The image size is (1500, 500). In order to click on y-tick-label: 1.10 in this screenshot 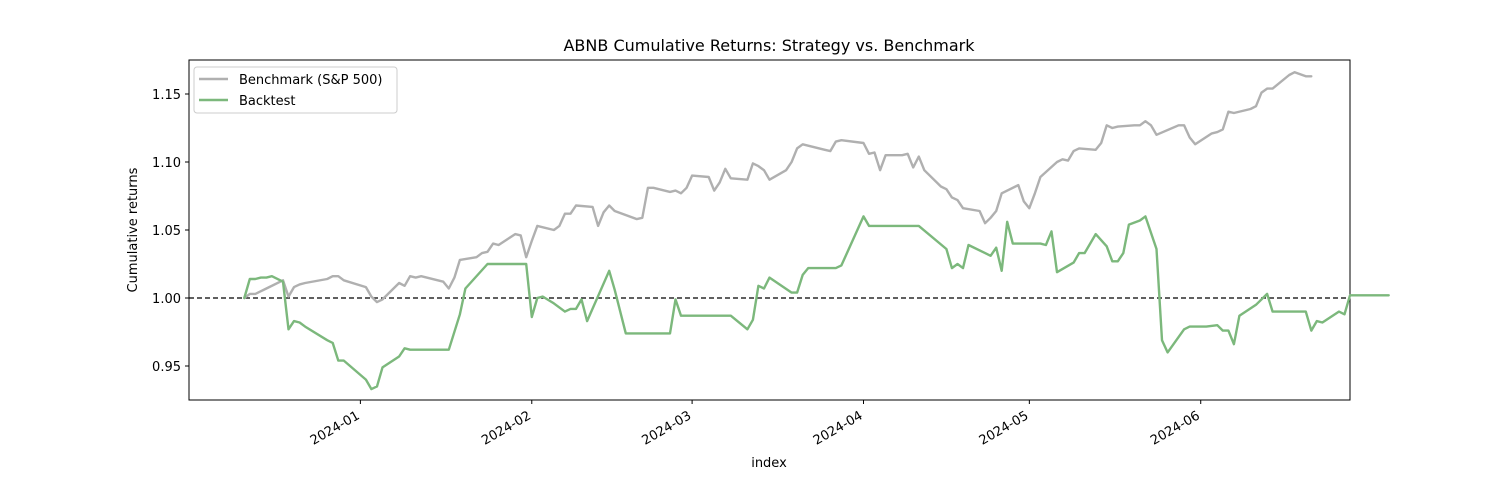, I will do `click(166, 163)`.